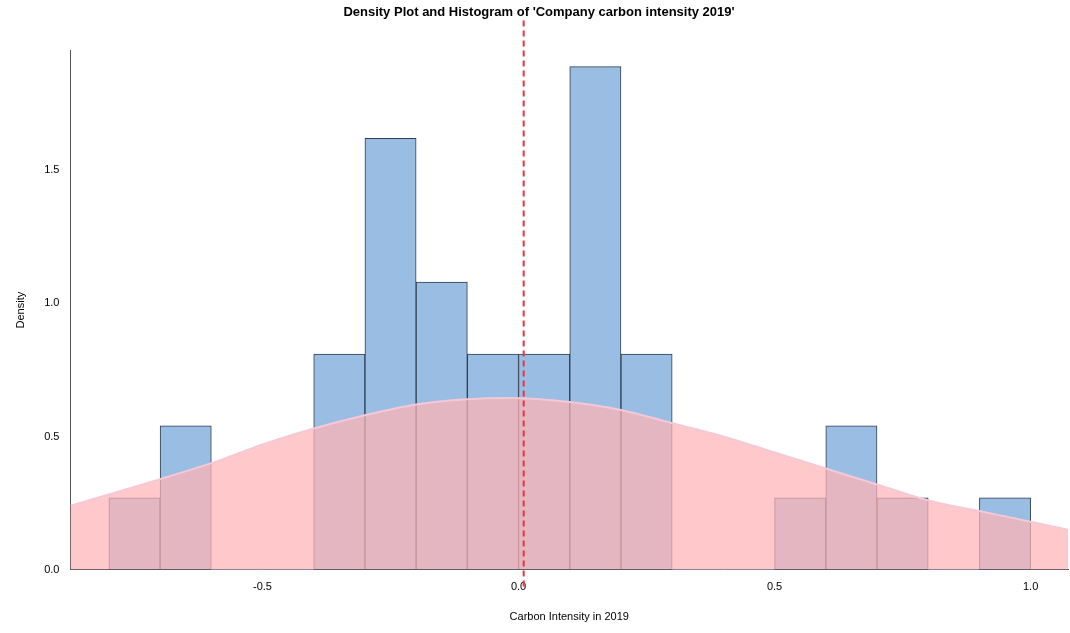 This screenshot has width=1070, height=633. Describe the element at coordinates (262, 586) in the screenshot. I see `x-tick-label: -0.5` at that location.